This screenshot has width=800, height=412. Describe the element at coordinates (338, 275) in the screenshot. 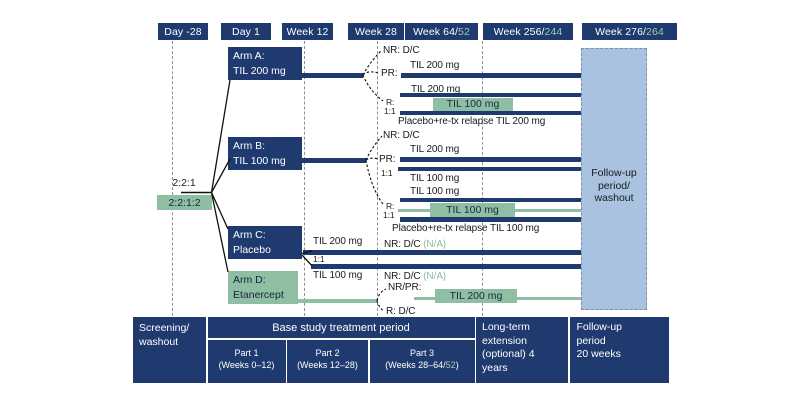

I see `arm-c-line2-drug-label: TIL 100 mg` at that location.